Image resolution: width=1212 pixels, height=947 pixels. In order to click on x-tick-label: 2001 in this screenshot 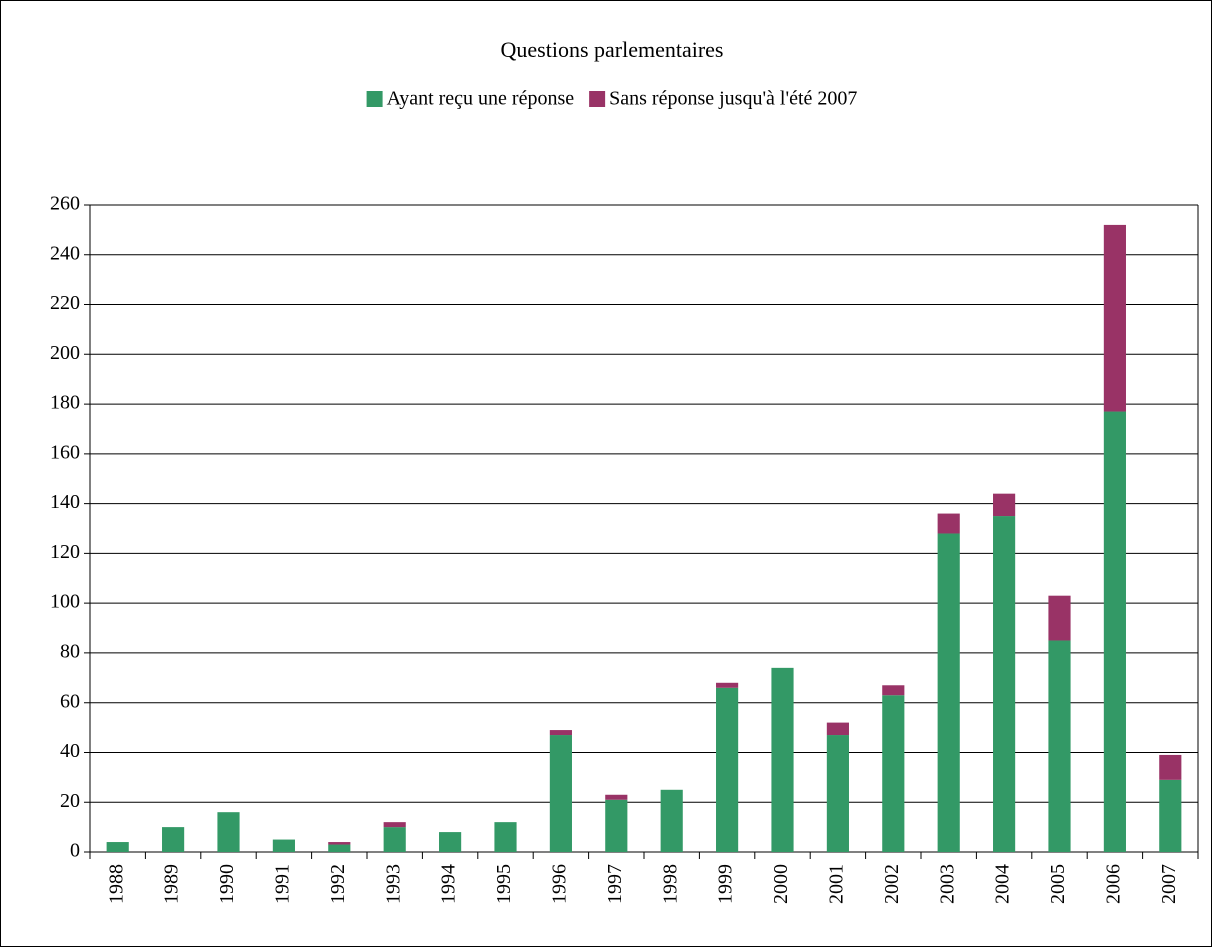, I will do `click(836, 884)`.